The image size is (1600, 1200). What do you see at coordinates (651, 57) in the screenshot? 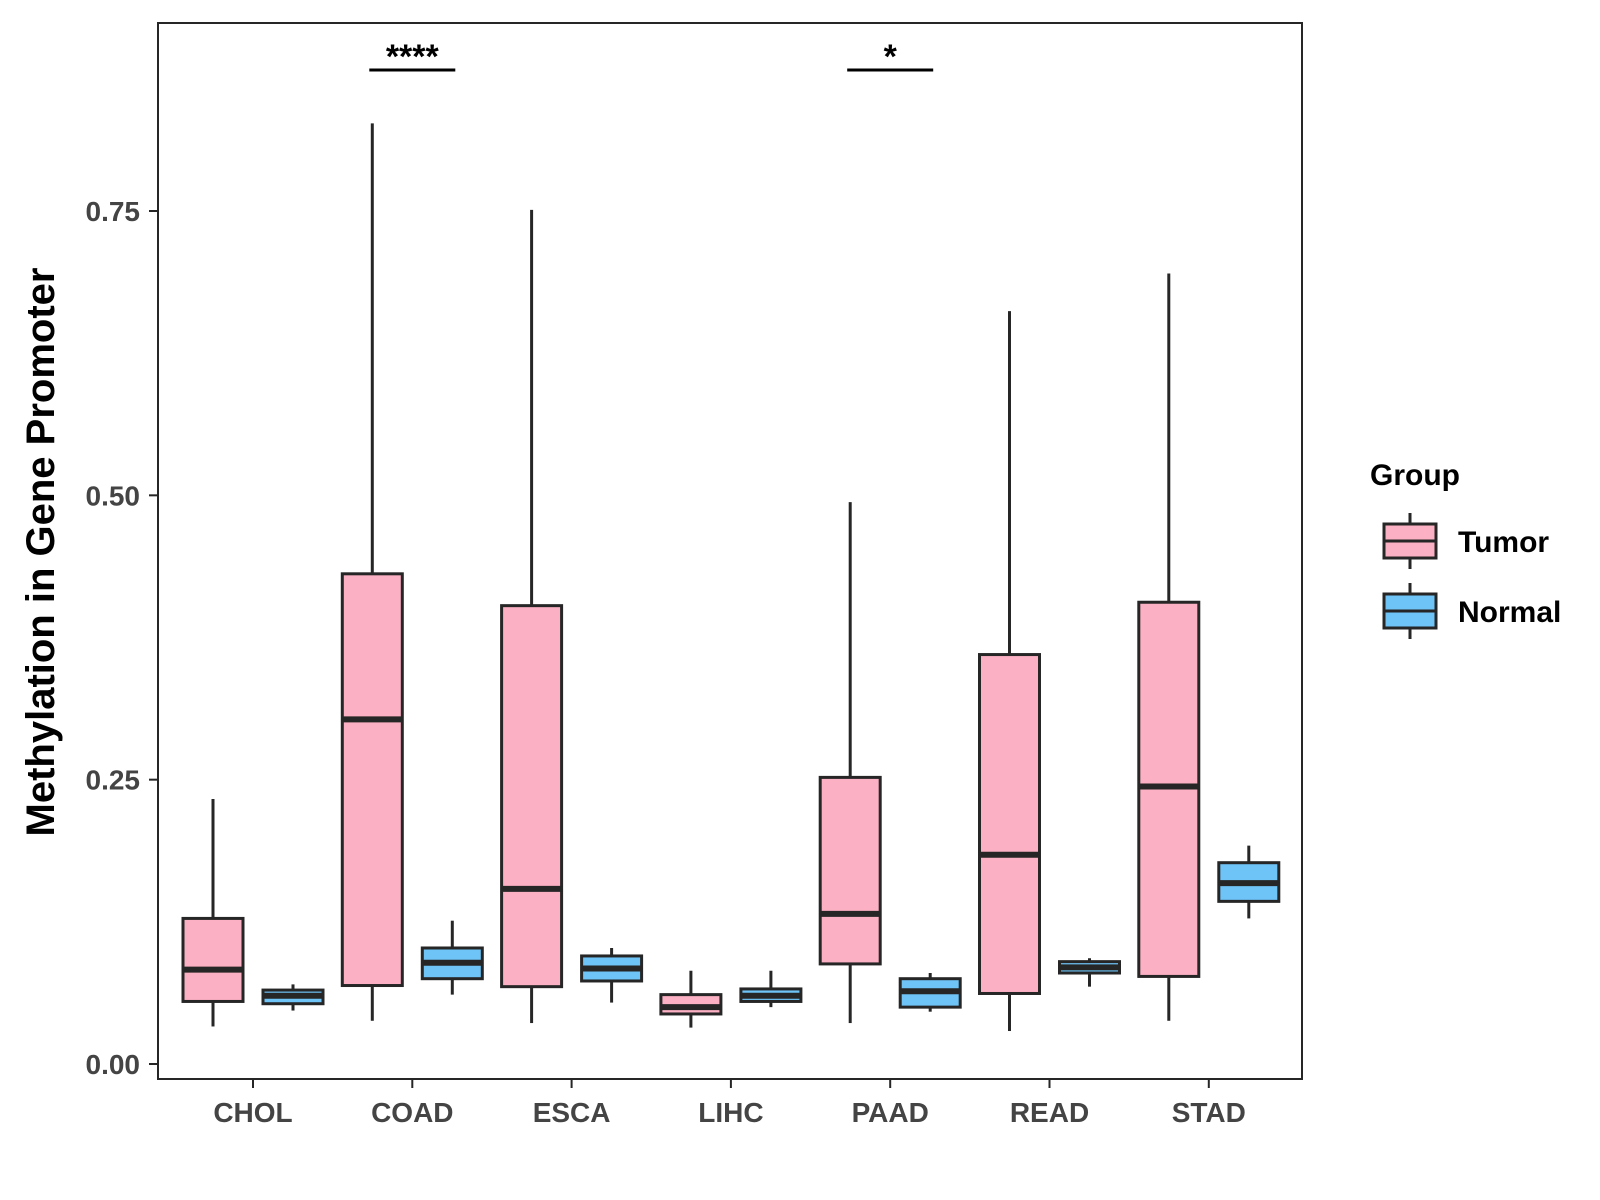
I see `significance-annotations: **** *` at bounding box center [651, 57].